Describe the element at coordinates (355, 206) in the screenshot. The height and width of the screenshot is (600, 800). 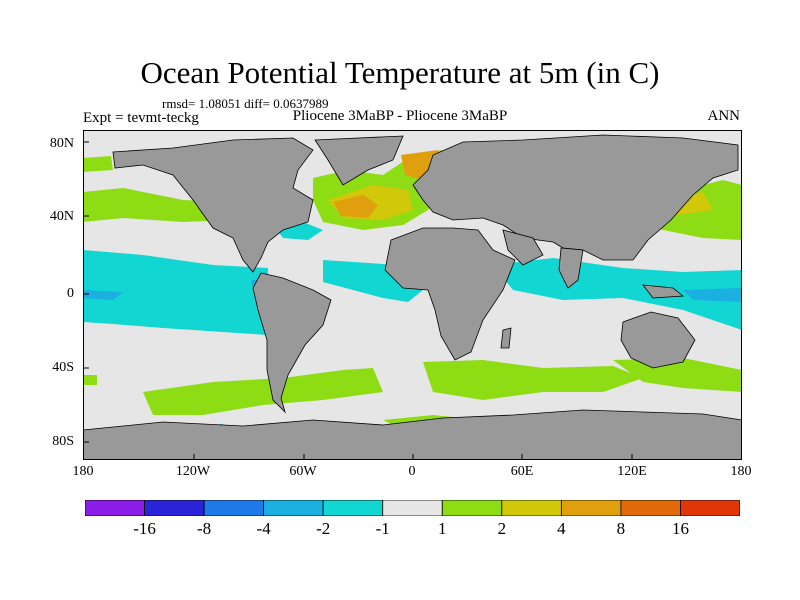
I see `warm-north-atlantic-peak` at that location.